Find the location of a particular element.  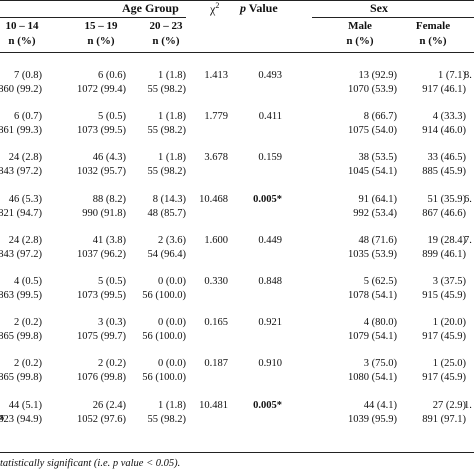

cell-male-no: 1035 (53.9) is located at coordinates (372, 254).